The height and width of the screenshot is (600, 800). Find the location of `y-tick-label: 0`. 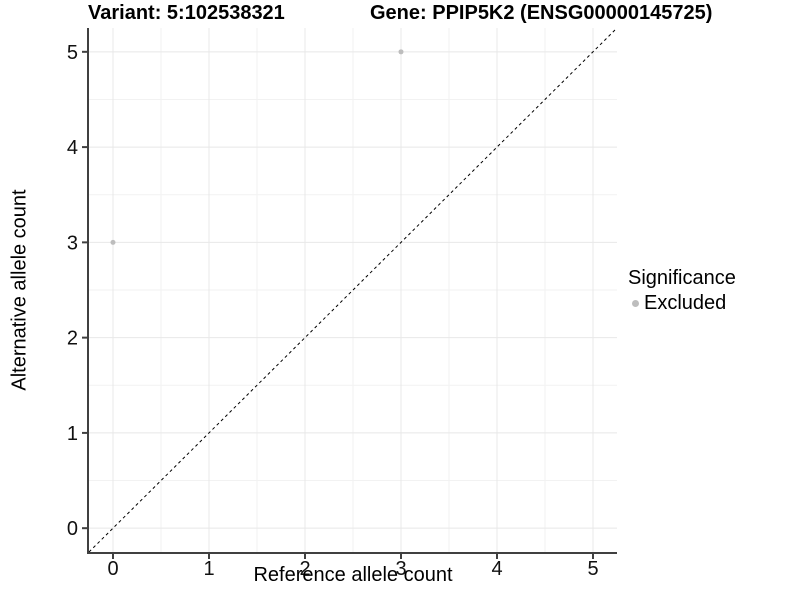

y-tick-label: 0 is located at coordinates (72, 529).